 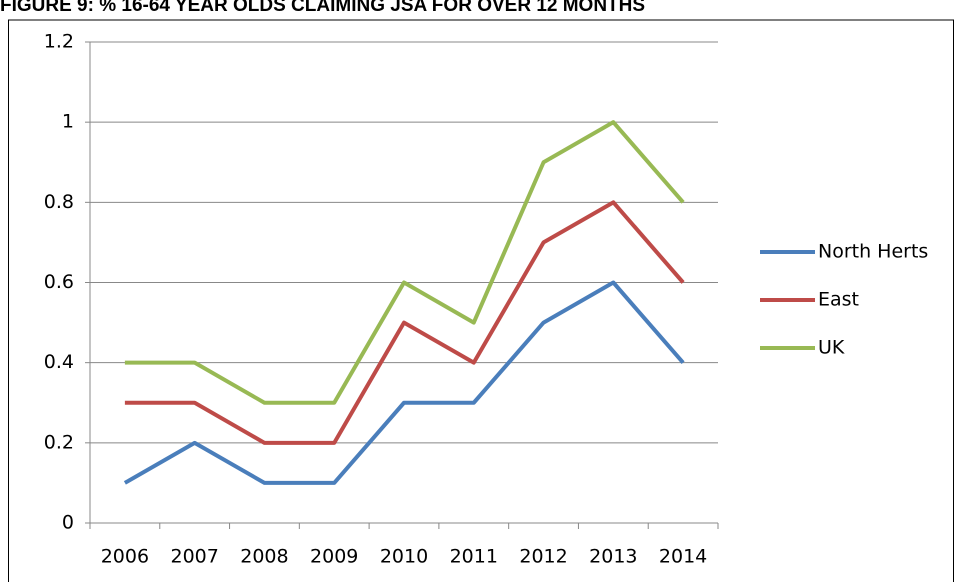 What do you see at coordinates (831, 348) in the screenshot?
I see `legend-label: UK` at bounding box center [831, 348].